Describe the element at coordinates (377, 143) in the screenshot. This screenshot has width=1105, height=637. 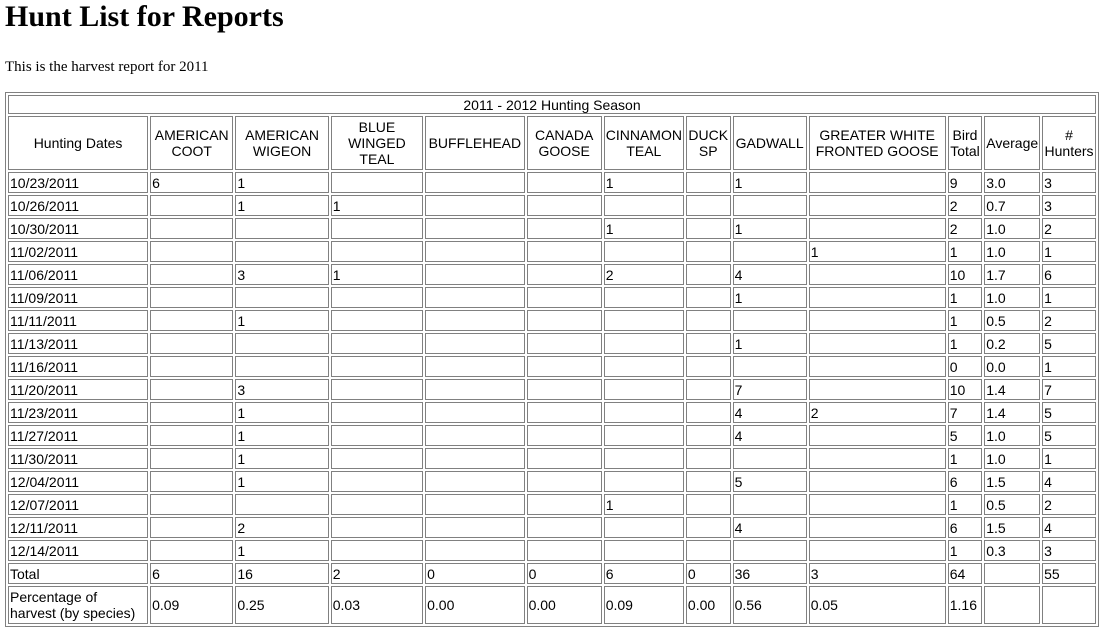
I see `column-header: BLUE WINGED TEAL` at that location.